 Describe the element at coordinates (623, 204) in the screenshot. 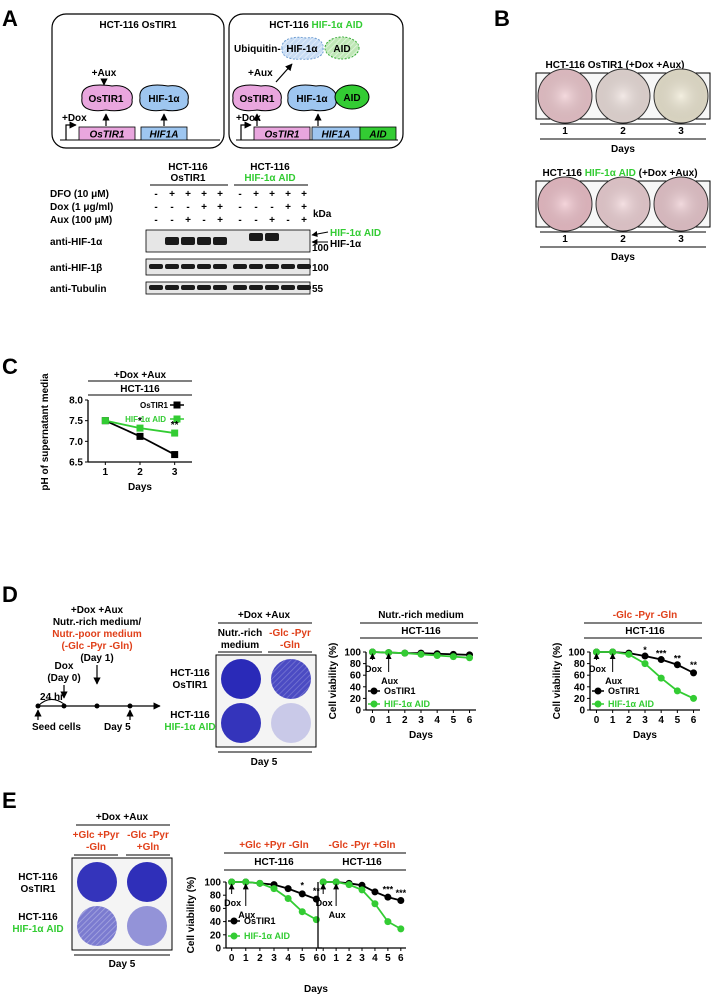

I see `wells-bottom` at that location.